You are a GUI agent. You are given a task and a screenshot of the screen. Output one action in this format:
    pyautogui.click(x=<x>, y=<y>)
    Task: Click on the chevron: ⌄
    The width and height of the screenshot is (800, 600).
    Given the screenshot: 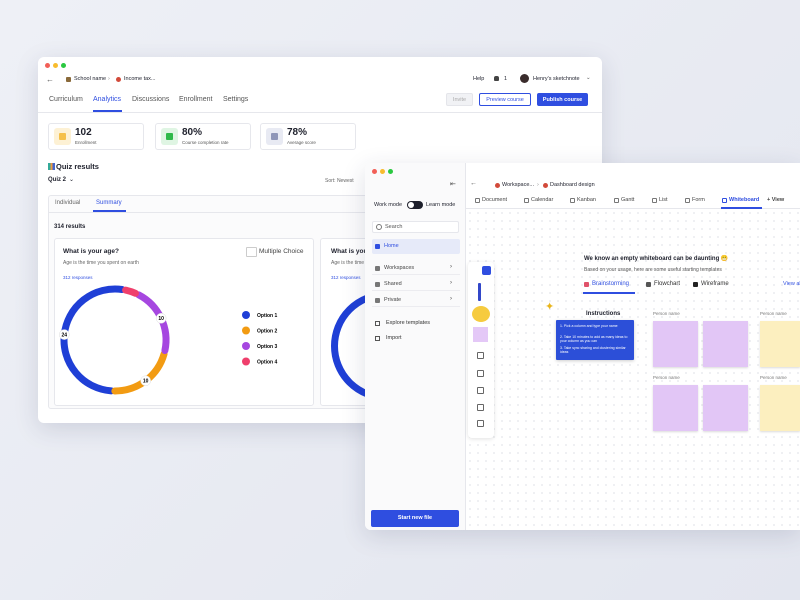 What is the action you would take?
    pyautogui.click(x=588, y=78)
    